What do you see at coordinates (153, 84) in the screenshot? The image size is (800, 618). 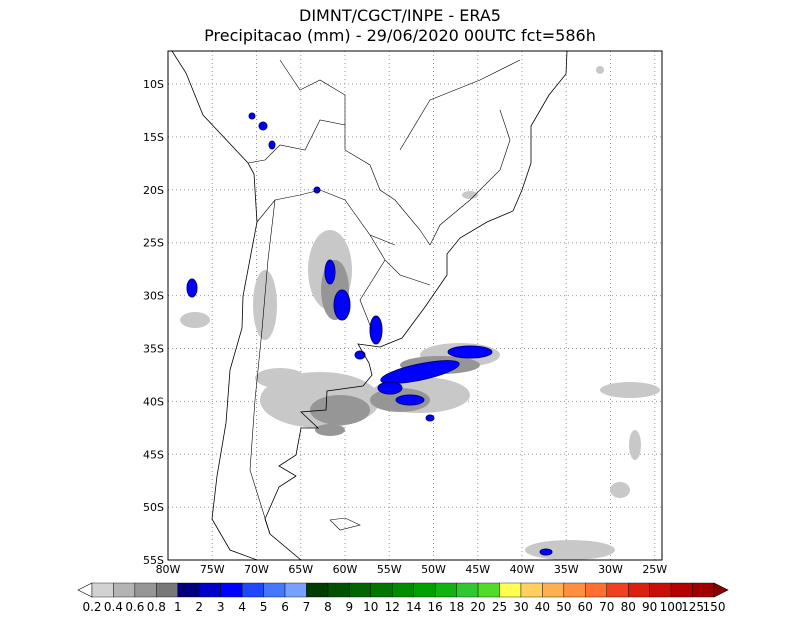 I see `lat-label: 10S` at bounding box center [153, 84].